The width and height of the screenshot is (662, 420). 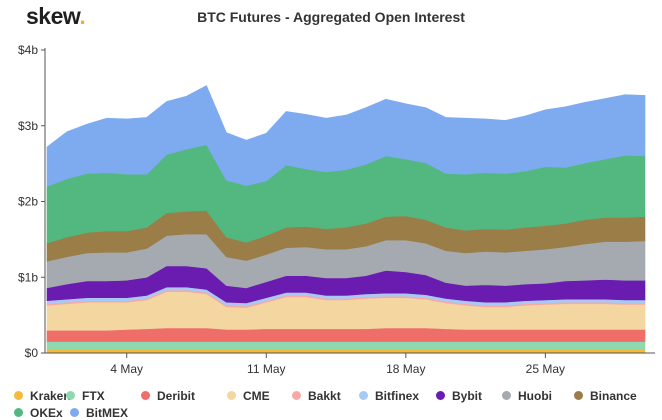 I want to click on legend-label: Bitfinex, so click(x=397, y=395).